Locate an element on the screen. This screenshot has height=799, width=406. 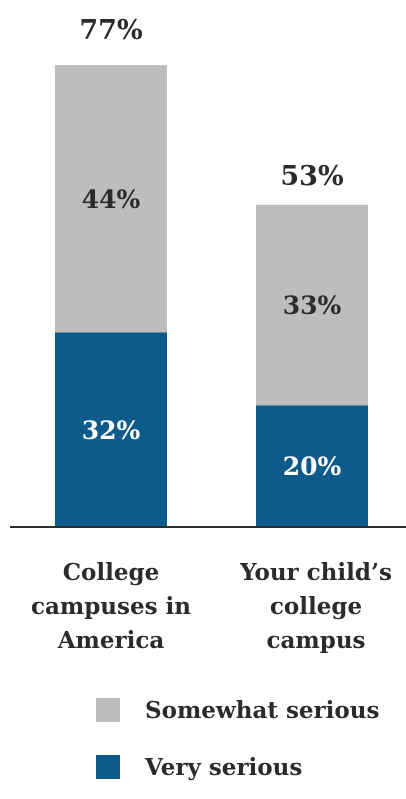
category-label-line: campuses in is located at coordinates (111, 606).